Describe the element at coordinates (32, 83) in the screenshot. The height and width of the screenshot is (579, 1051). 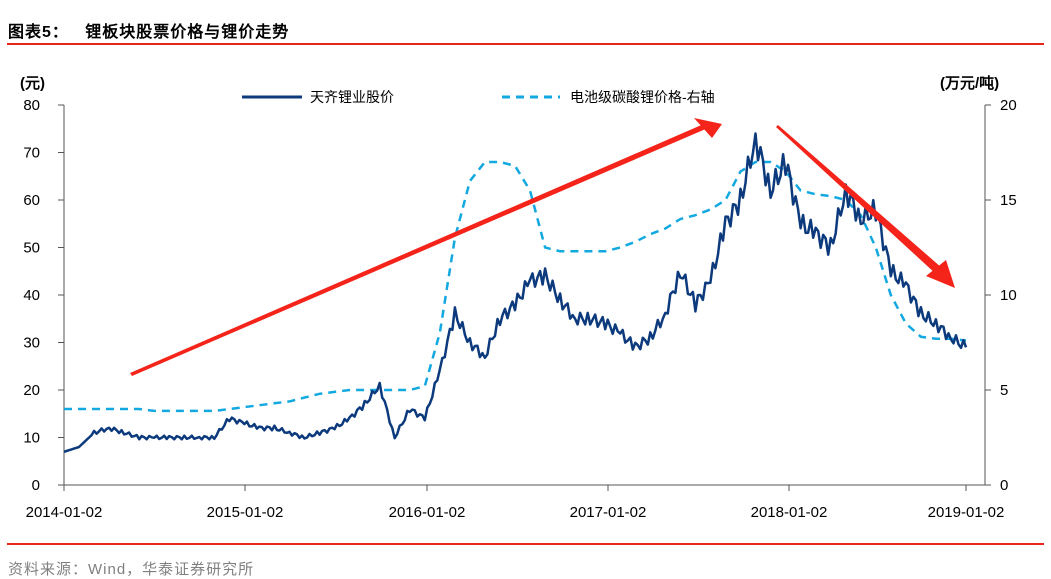
I see `left-axis-unit: (元)` at that location.